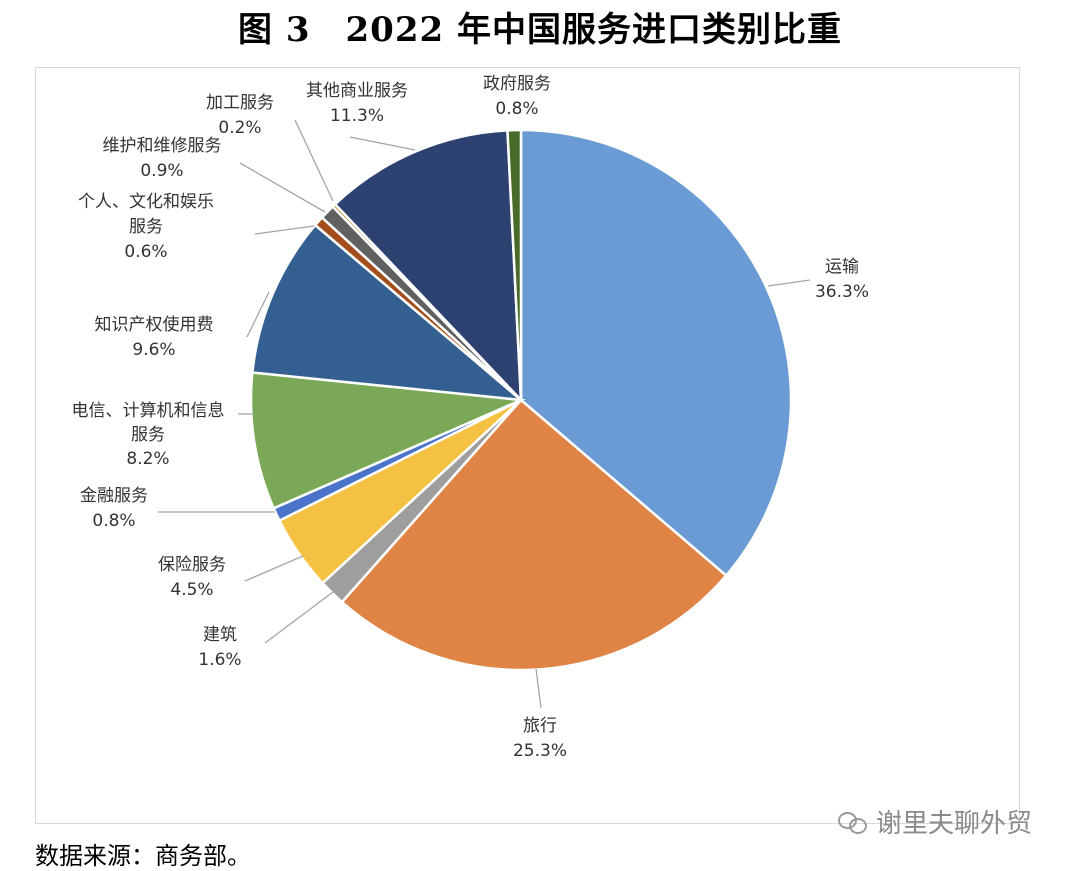 Image resolution: width=1080 pixels, height=871 pixels. What do you see at coordinates (145, 252) in the screenshot?
I see `slice-value-label: 0.6%` at bounding box center [145, 252].